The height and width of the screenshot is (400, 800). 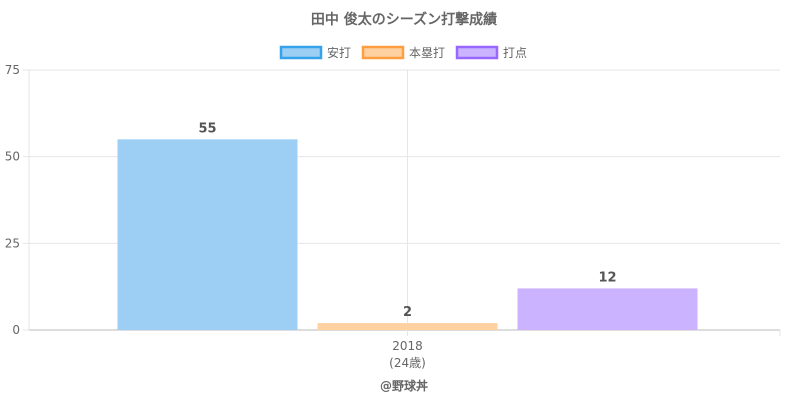 I want to click on data-label: 12, so click(x=607, y=277).